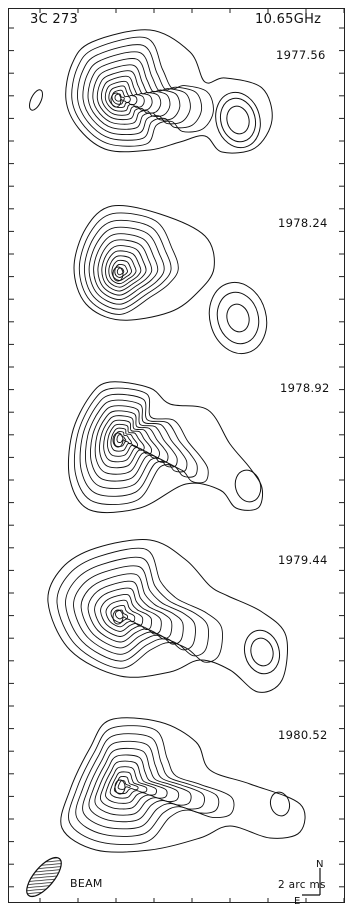  Describe the element at coordinates (297, 901) in the screenshot. I see `east-label: E` at that location.